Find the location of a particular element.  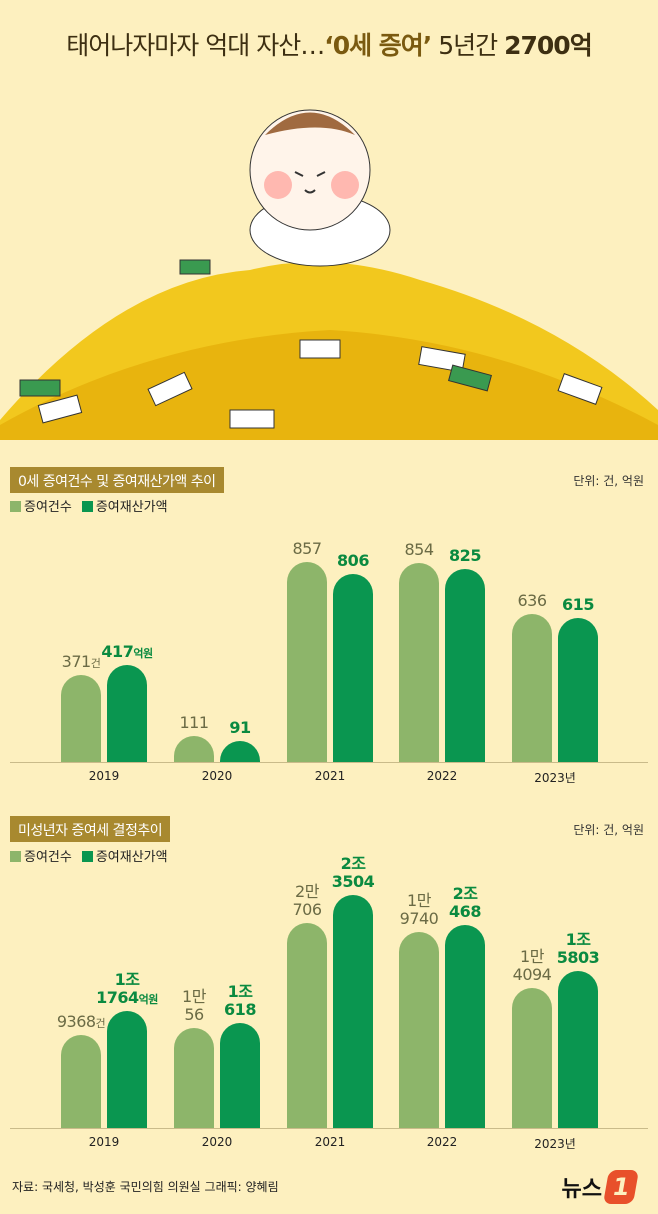

label-count-2022: 1만 9740 is located at coordinates (419, 910).